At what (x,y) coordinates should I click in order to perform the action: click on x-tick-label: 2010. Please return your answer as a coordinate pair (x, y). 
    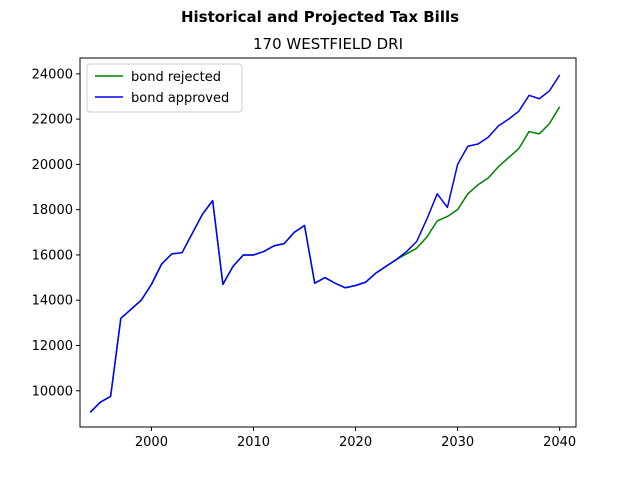
    Looking at the image, I should click on (253, 442).